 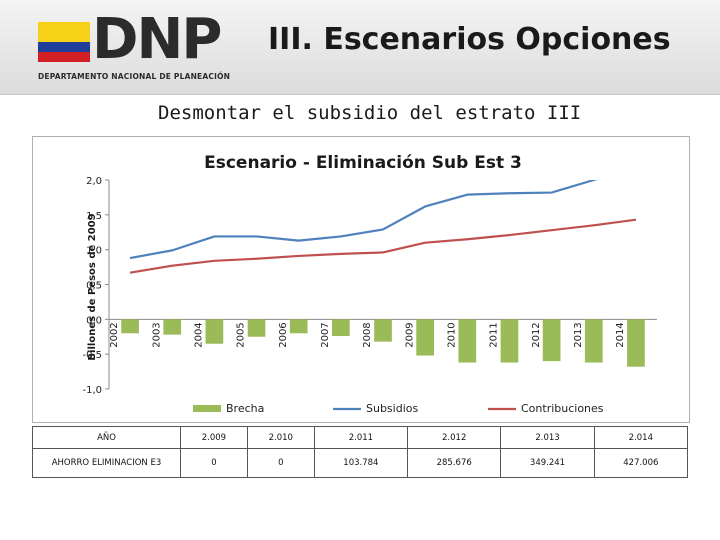 I want to click on y-tick-label: 1,5, so click(x=94, y=216).